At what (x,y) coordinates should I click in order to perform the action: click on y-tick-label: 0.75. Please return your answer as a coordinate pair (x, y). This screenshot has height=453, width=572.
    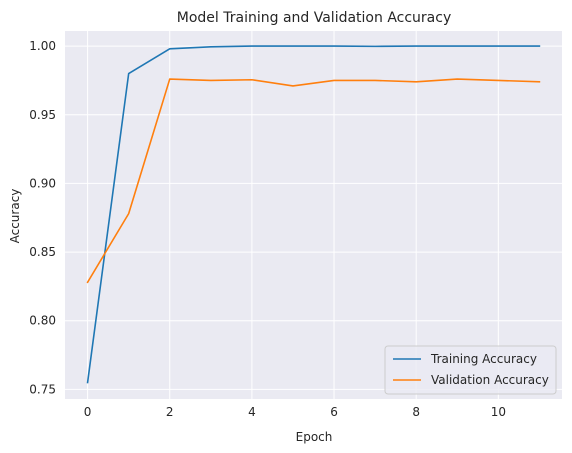
    Looking at the image, I should click on (42, 389).